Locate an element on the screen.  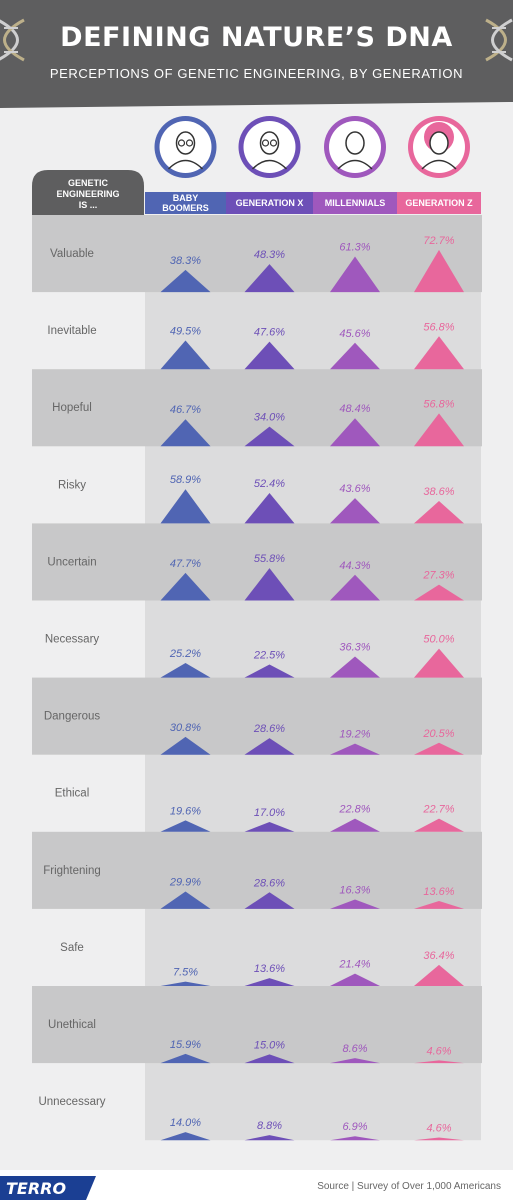
value-label: 17.0% is located at coordinates (269, 813).